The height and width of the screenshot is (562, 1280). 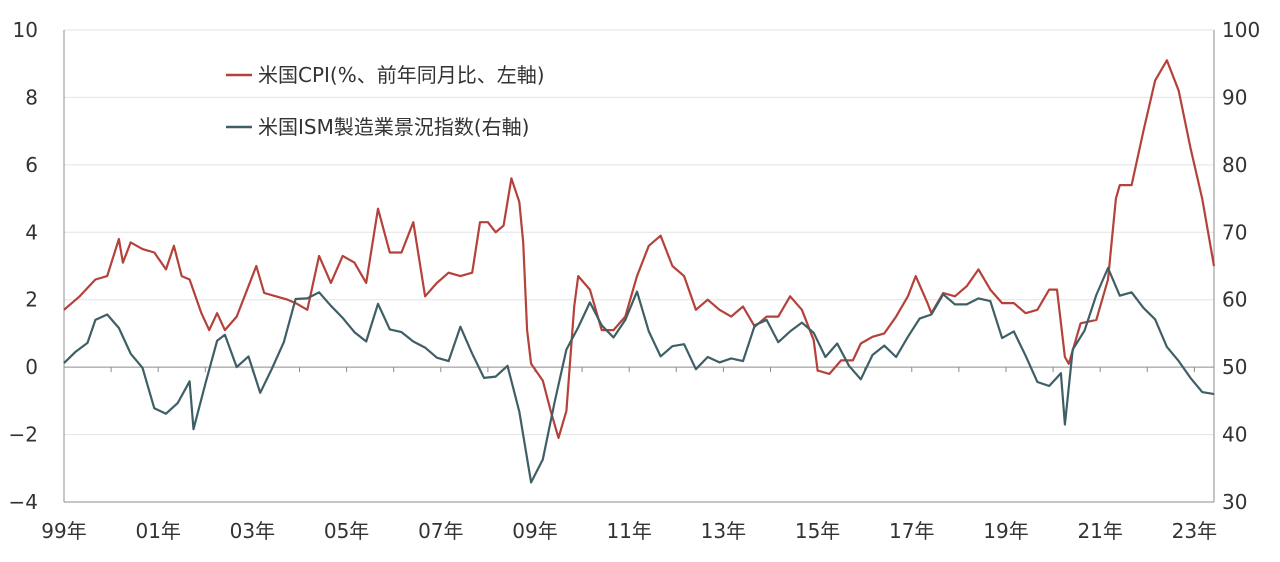 I want to click on x-tick-label: 17年, so click(x=911, y=531).